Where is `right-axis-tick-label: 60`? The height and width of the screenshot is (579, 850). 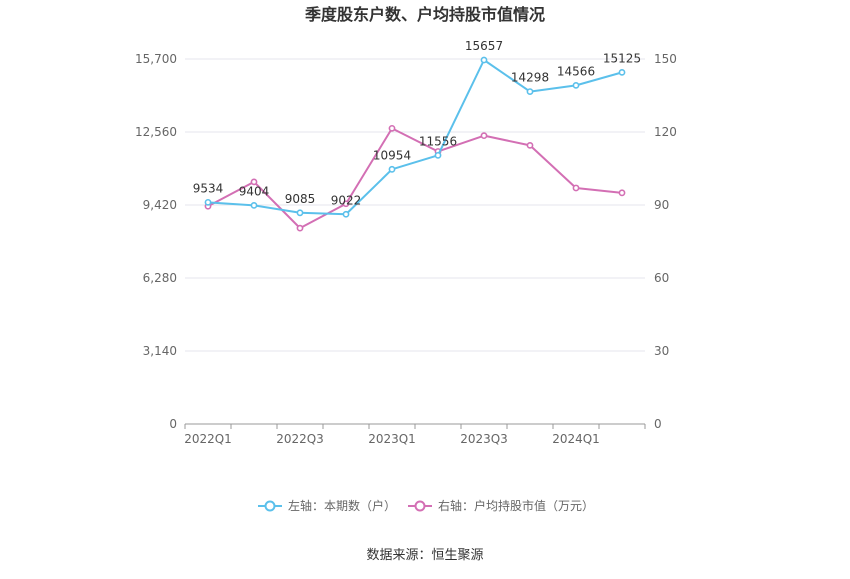
right-axis-tick-label: 60 is located at coordinates (661, 278).